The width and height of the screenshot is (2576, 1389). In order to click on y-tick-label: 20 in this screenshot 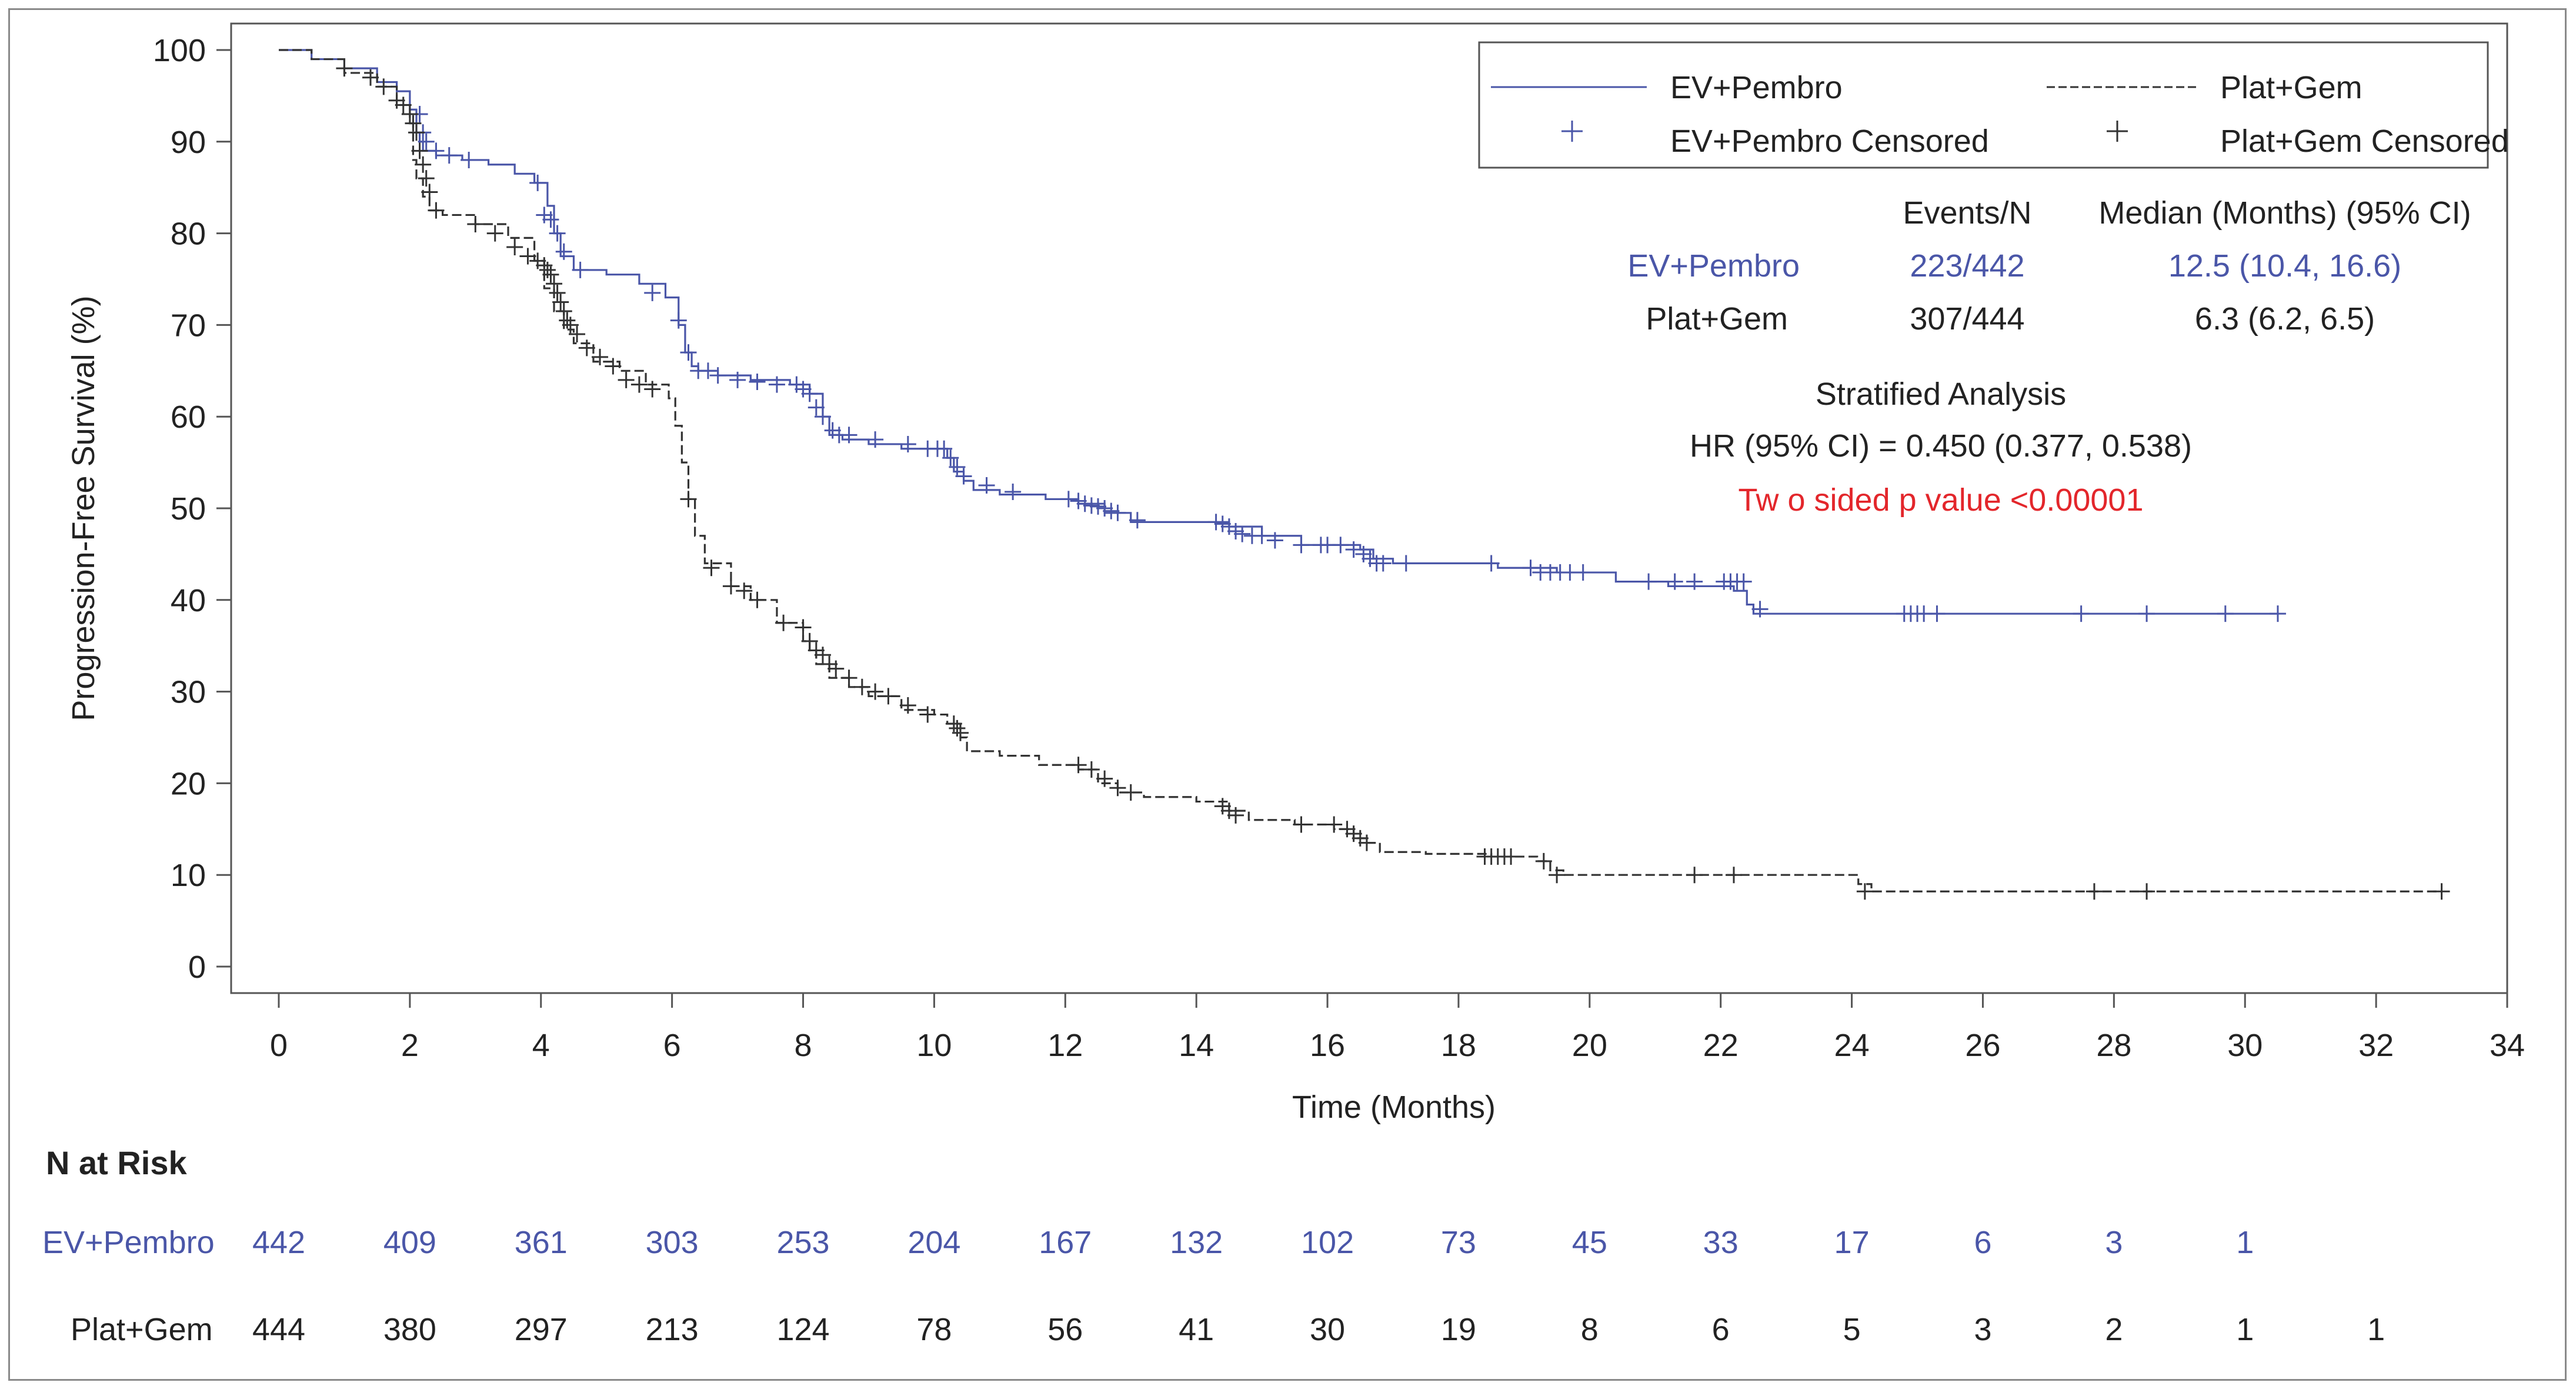, I will do `click(188, 783)`.